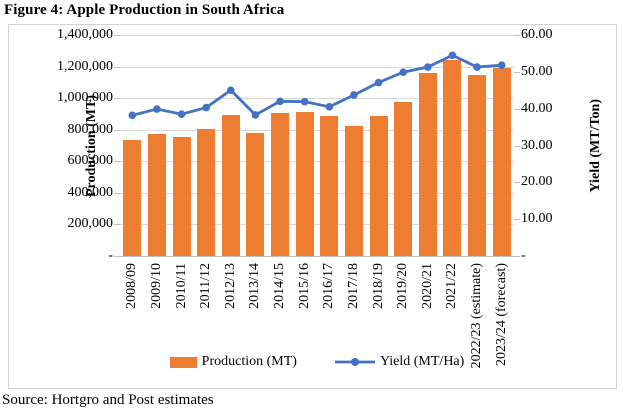 The height and width of the screenshot is (417, 626). Describe the element at coordinates (85, 98) in the screenshot. I see `left-axis-tick-label: 1,000,000` at that location.